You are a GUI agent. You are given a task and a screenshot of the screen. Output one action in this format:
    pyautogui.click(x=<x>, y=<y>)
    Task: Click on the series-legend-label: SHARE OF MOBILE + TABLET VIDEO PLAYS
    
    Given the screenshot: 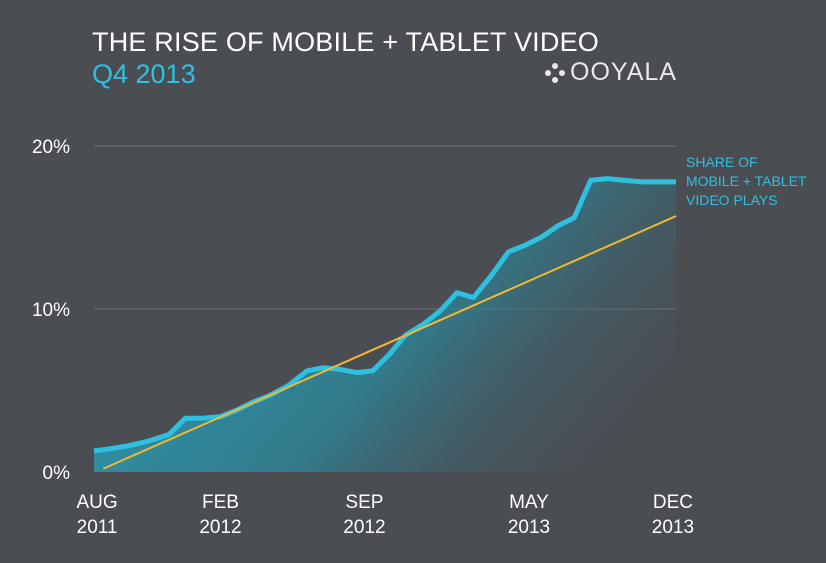 What is the action you would take?
    pyautogui.click(x=746, y=181)
    